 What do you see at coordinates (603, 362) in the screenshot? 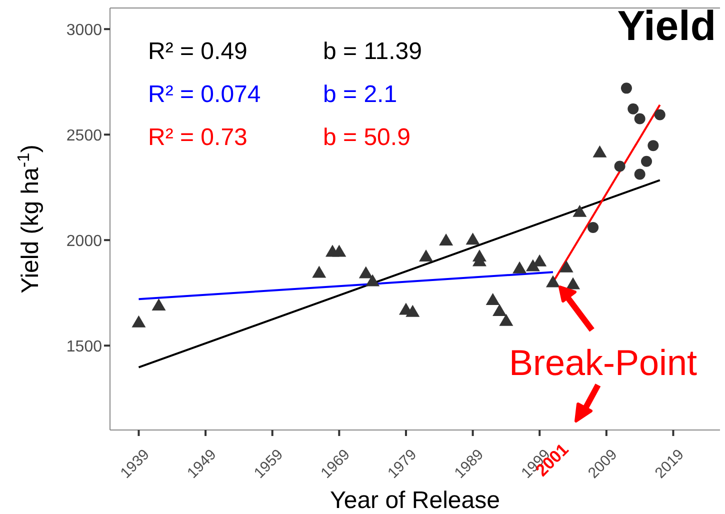
I see `annotation: Break-Point` at bounding box center [603, 362].